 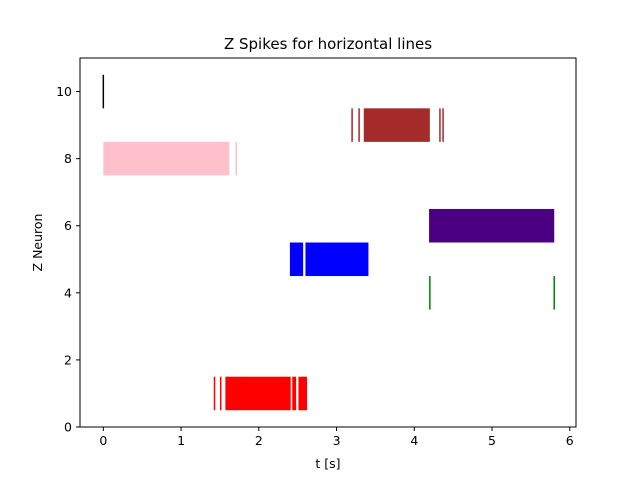 I want to click on y-tick-label: 8, so click(x=68, y=158).